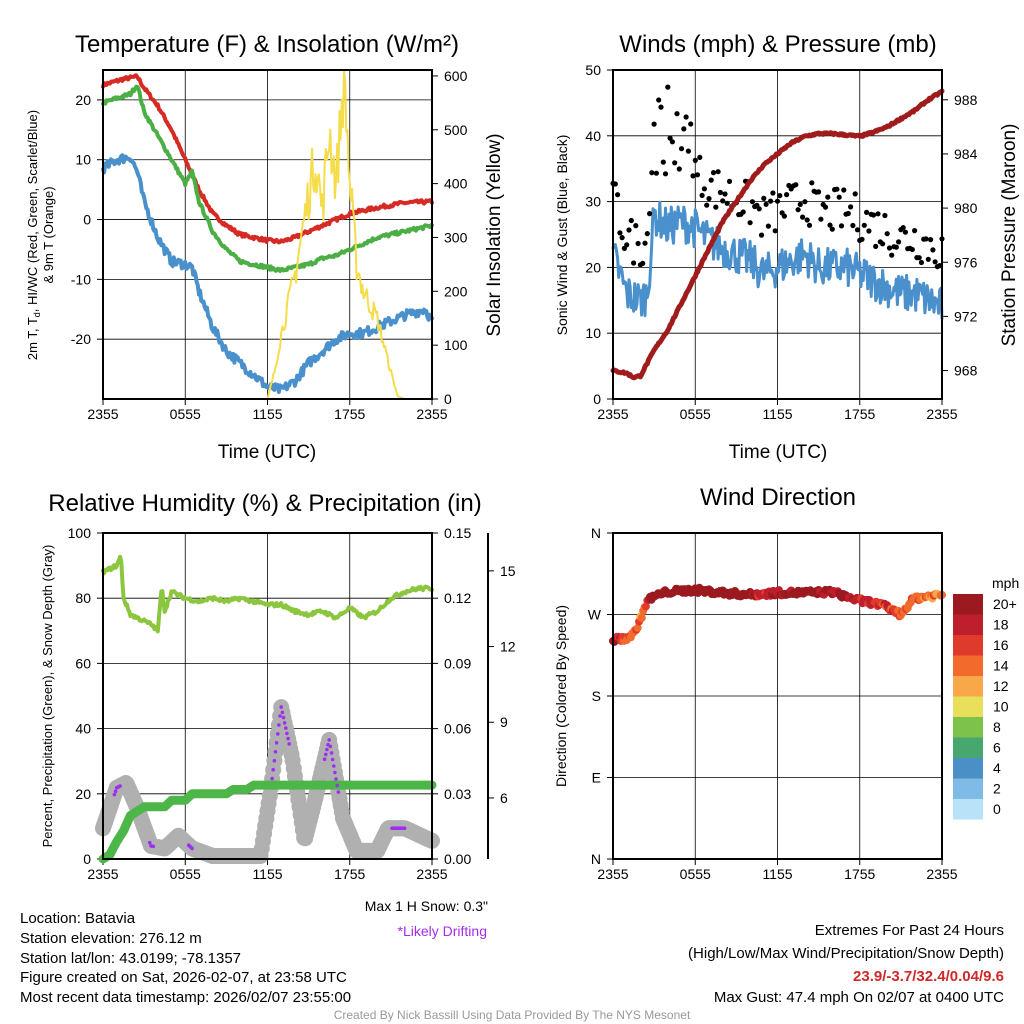 The width and height of the screenshot is (1024, 1024). I want to click on precip-y2-tick-label: 0.06, so click(457, 729).